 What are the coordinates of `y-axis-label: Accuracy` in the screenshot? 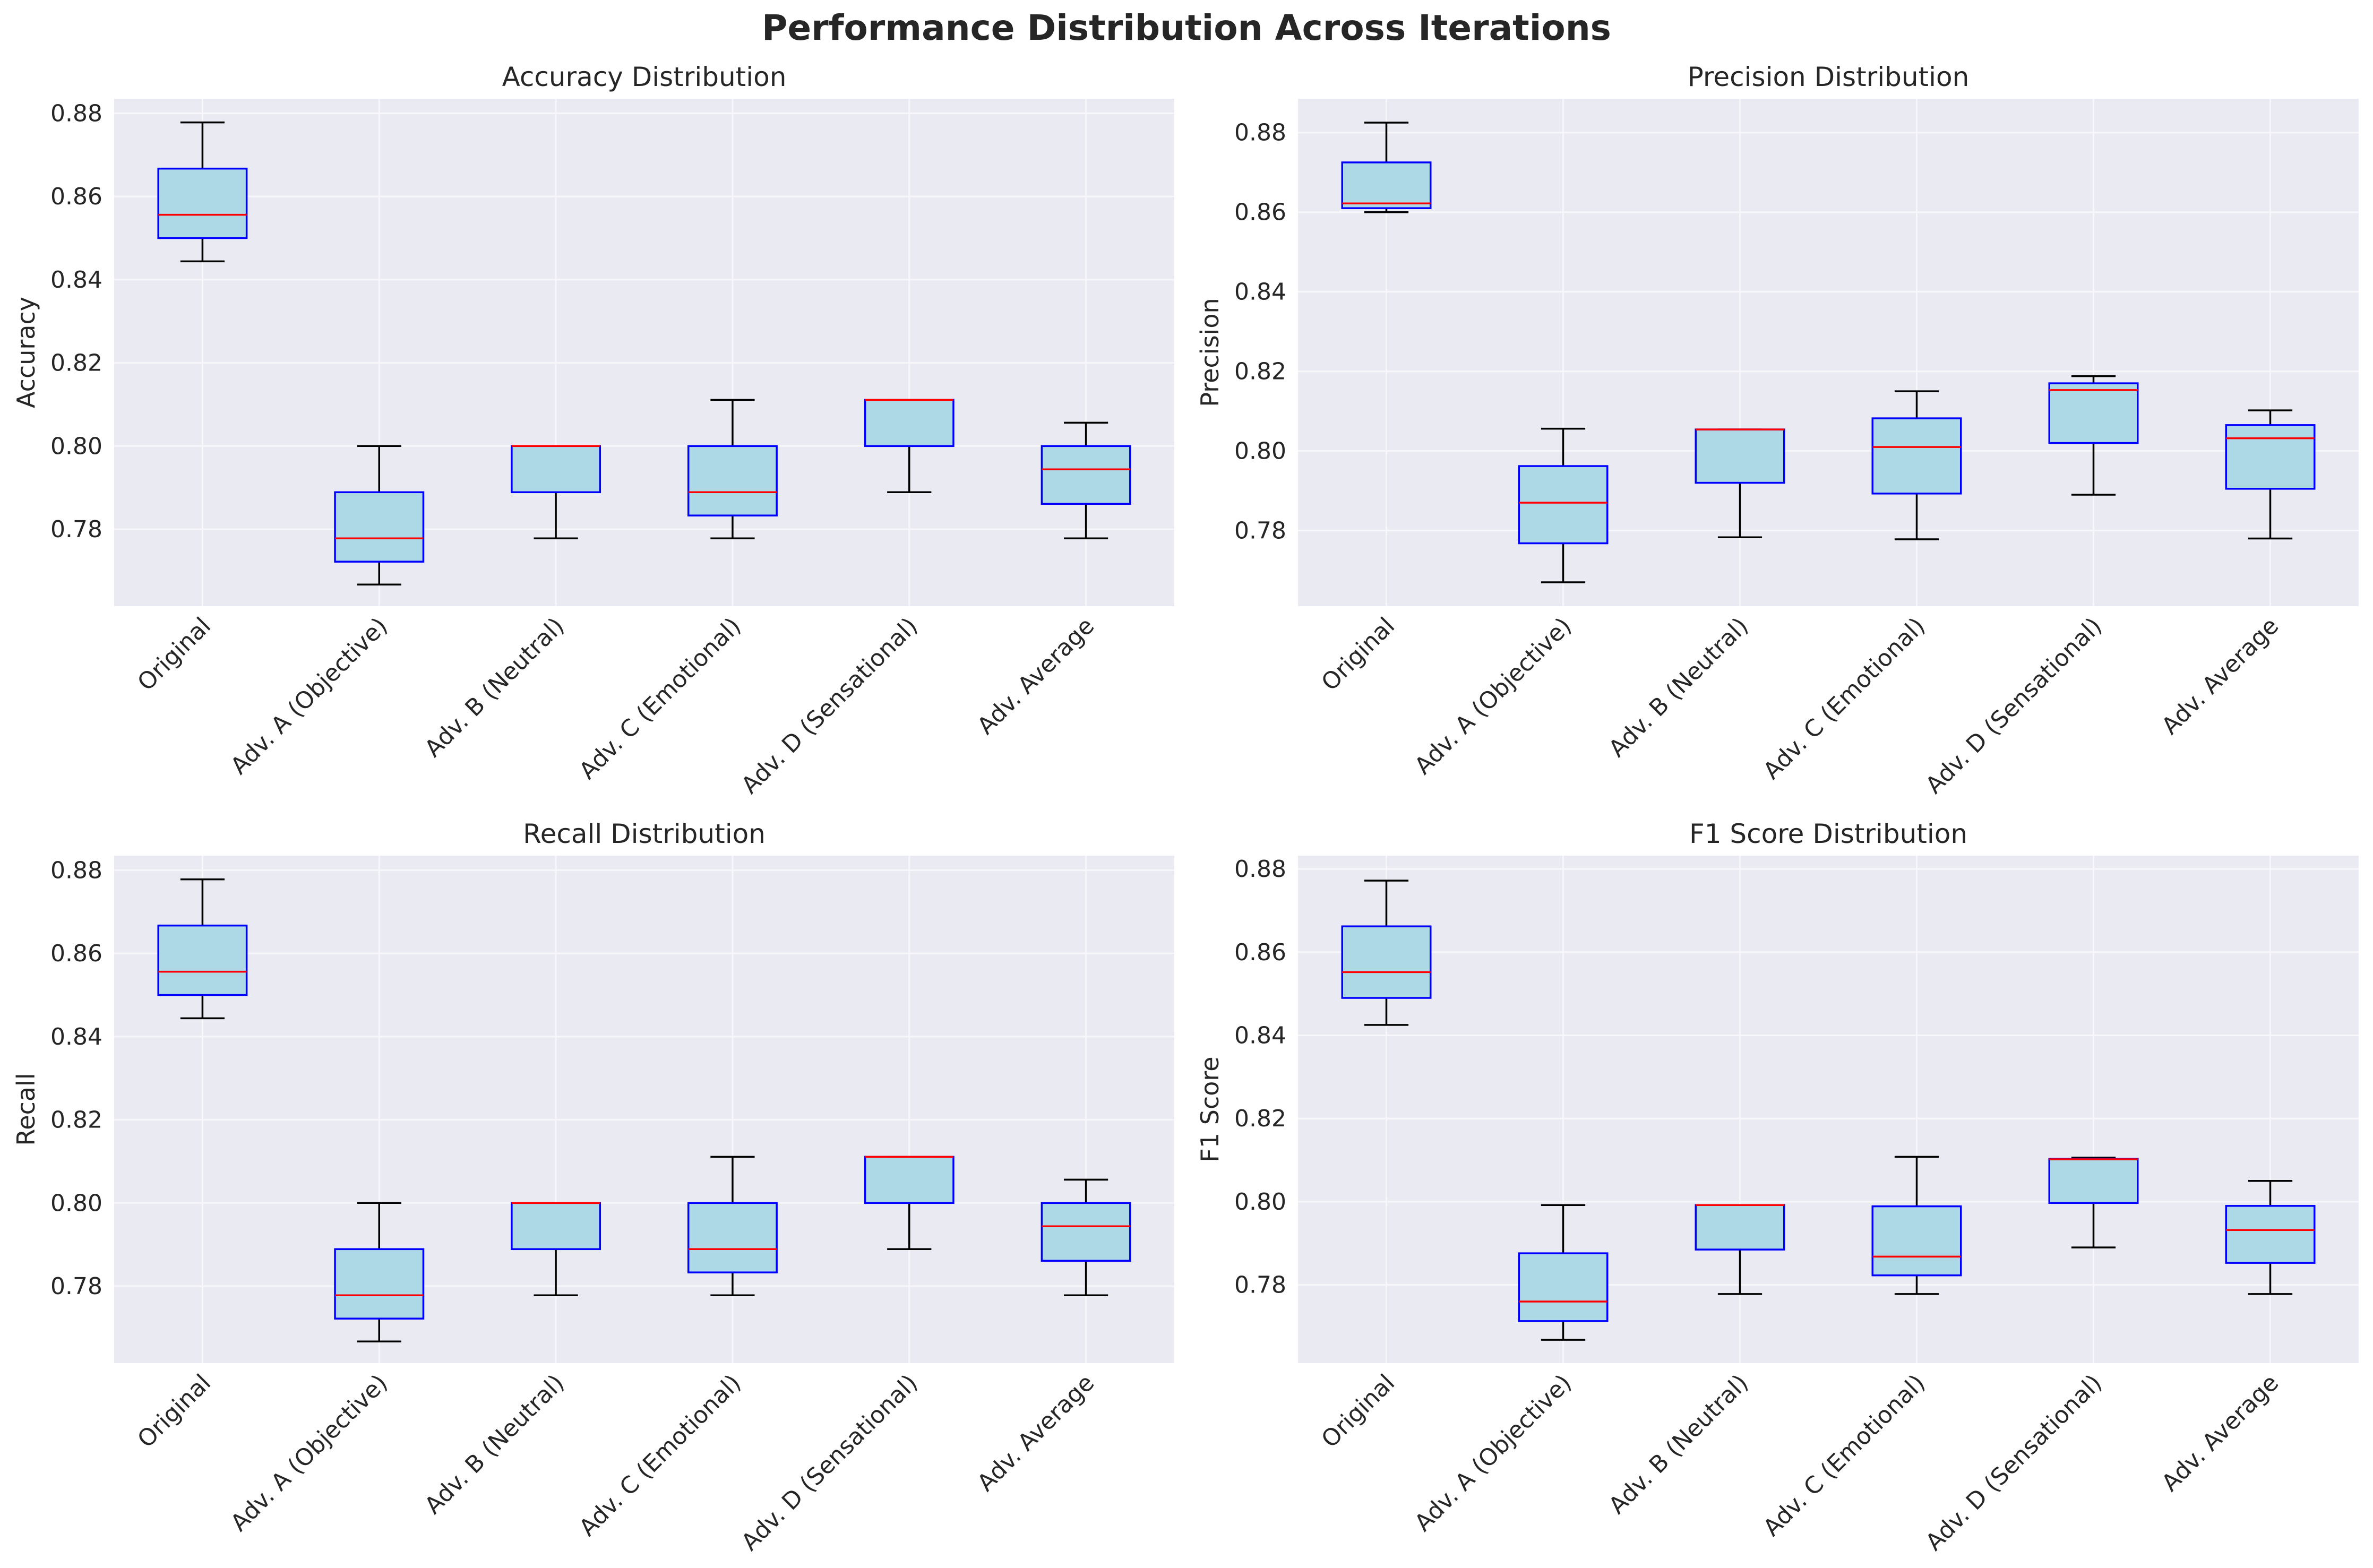 It's located at (26, 353).